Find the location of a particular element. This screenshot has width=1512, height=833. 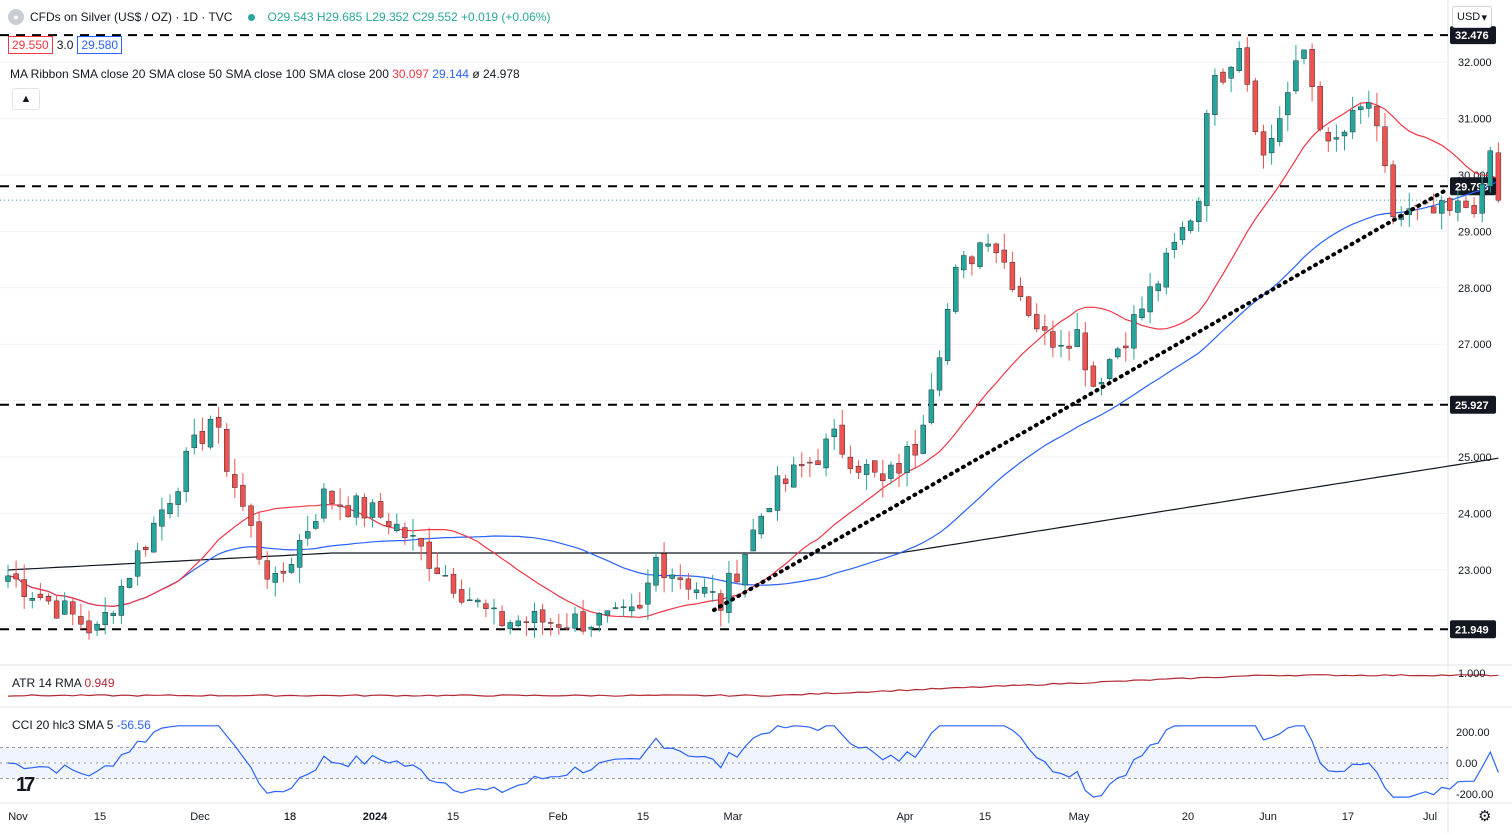

collapse-legend-button: ▲ is located at coordinates (26, 99).